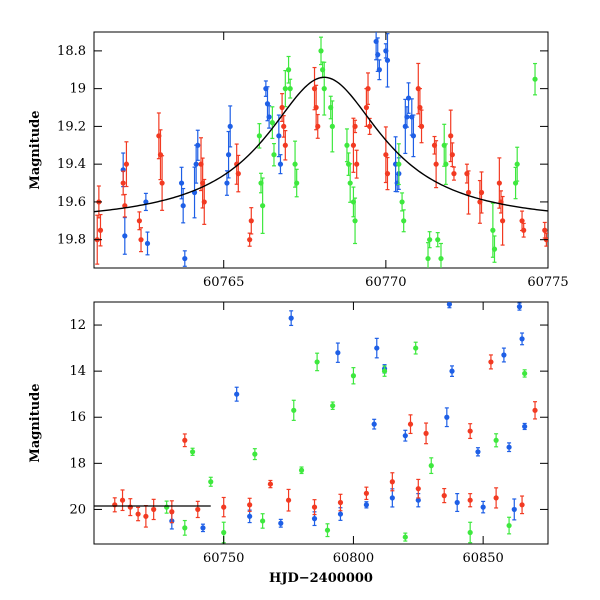  I want to click on x-tick-label: 60750, so click(223, 558).